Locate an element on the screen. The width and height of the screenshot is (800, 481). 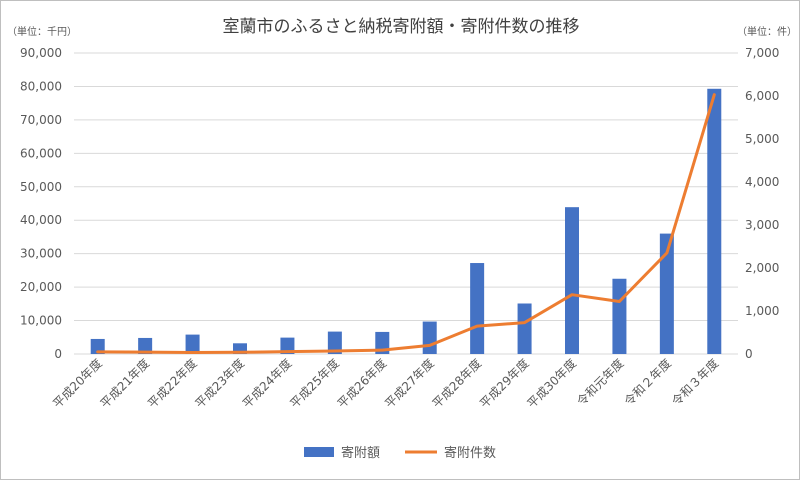
legend: 寄附額 寄附件数 is located at coordinates (400, 453).